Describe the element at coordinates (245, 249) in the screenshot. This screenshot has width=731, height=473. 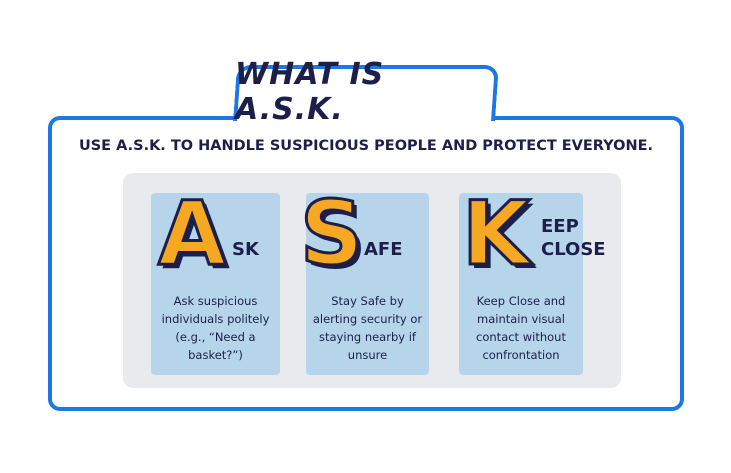
I see `letter-rest-sk: SK` at that location.